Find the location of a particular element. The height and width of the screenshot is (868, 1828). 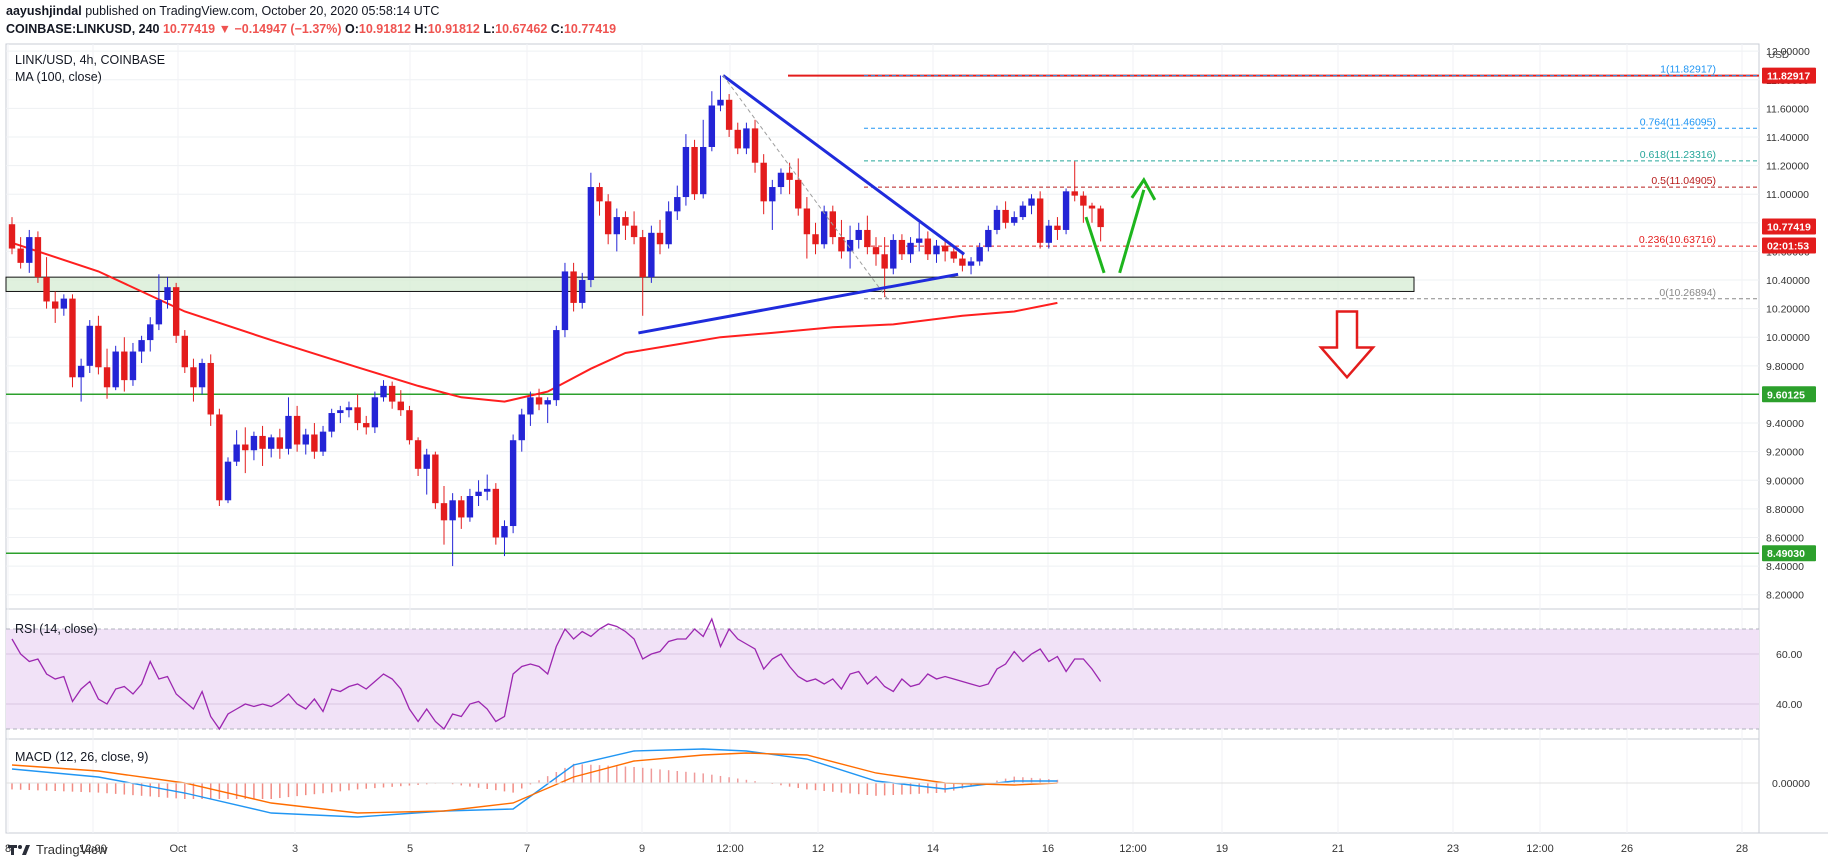

y-tick-label: 9.40000 is located at coordinates (1785, 424).